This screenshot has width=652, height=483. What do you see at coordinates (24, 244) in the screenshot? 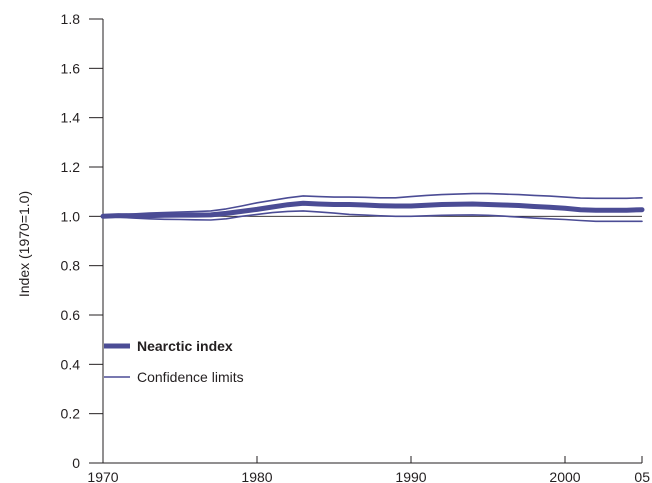
I see `y-axis-title: Index (1970=1.0)` at bounding box center [24, 244].